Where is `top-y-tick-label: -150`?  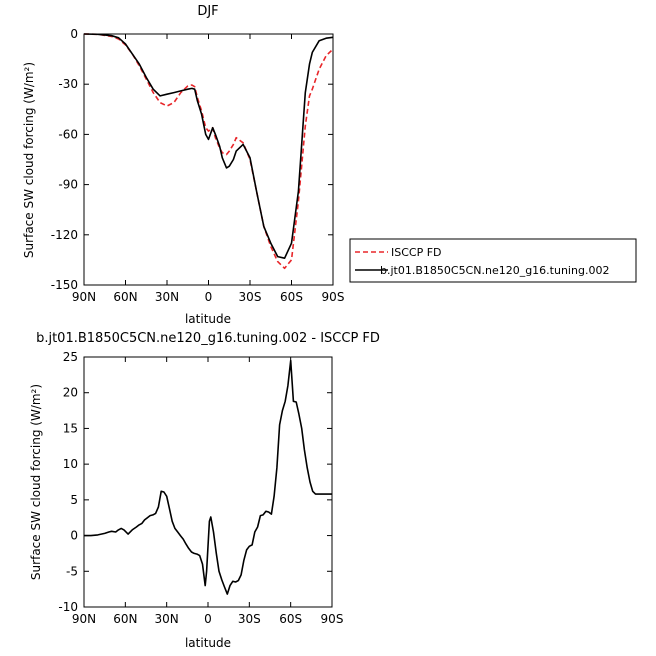
top-y-tick-label: -150 is located at coordinates (64, 285).